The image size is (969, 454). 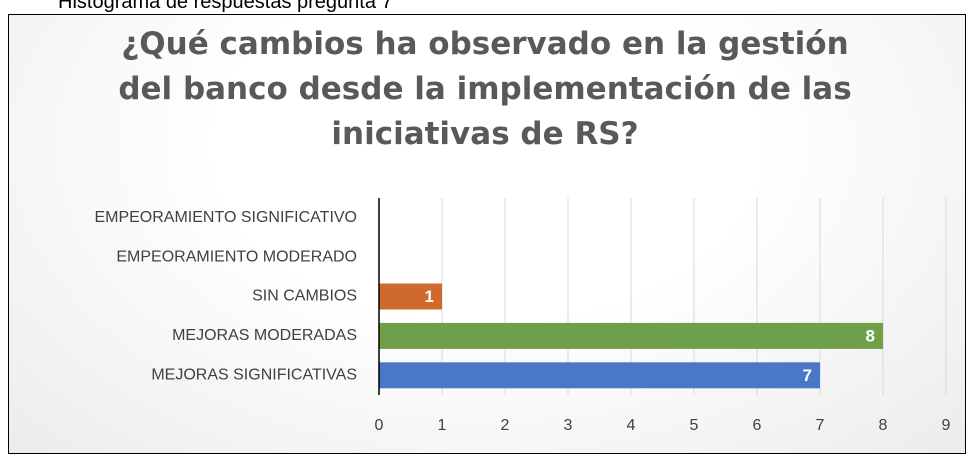 What do you see at coordinates (631, 425) in the screenshot?
I see `x-tick-label: 4` at bounding box center [631, 425].